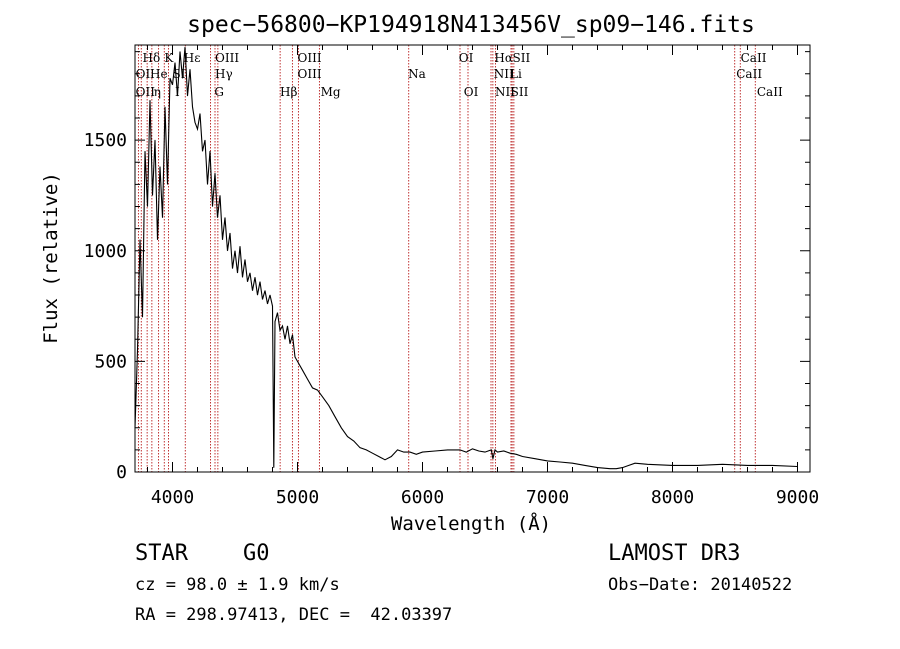  I want to click on line-label-row1-5: OI, so click(466, 58).